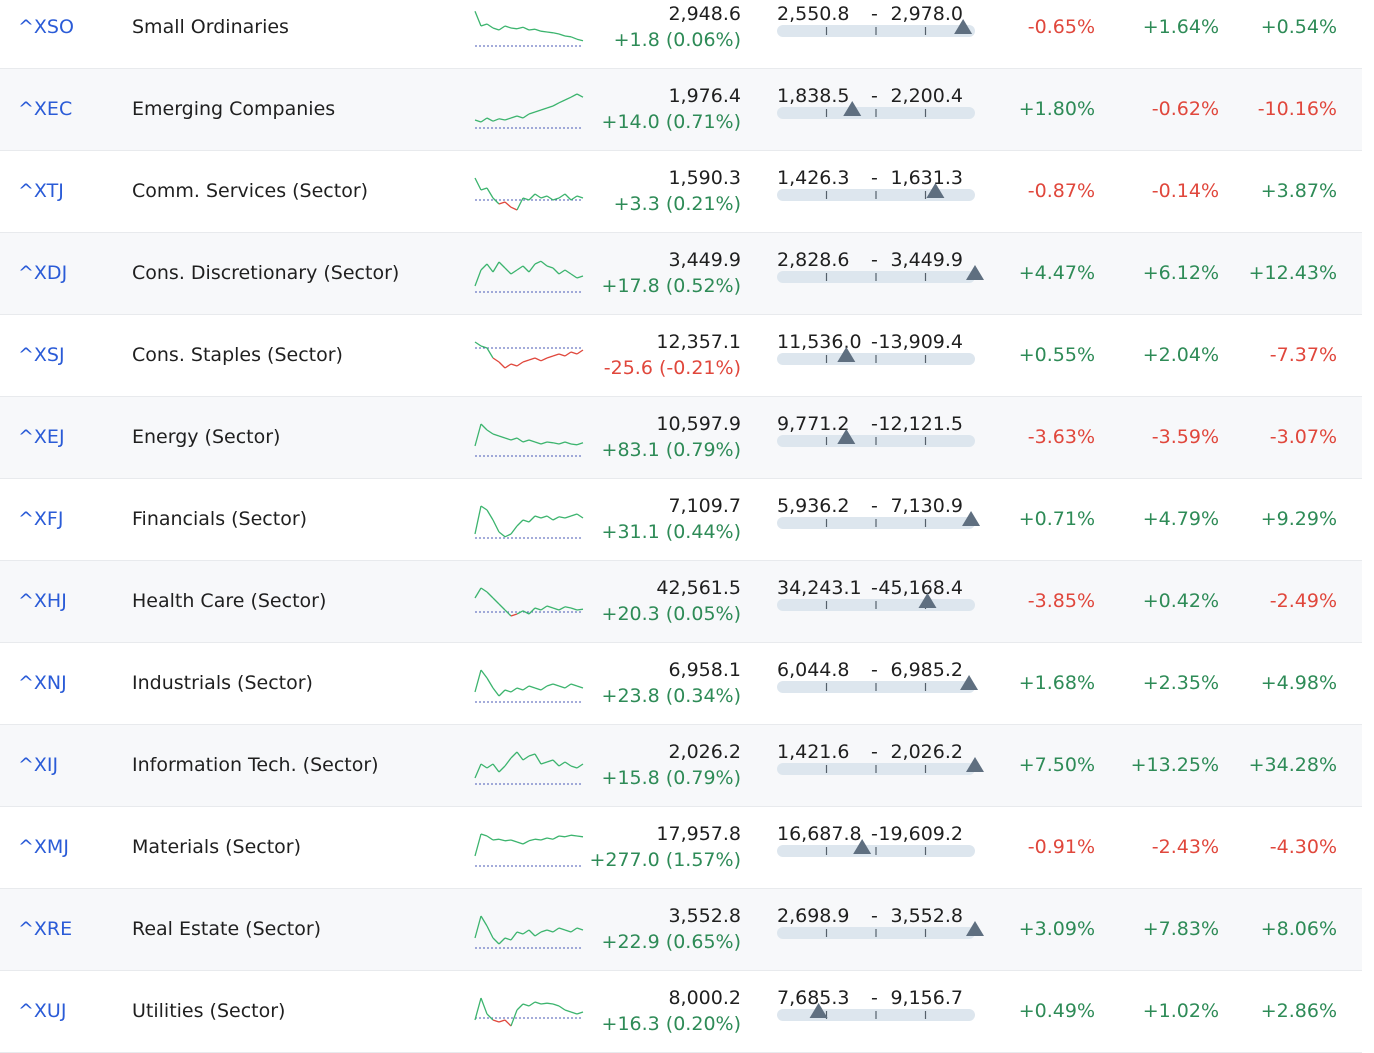 The image size is (1374, 1053). Describe the element at coordinates (38, 765) in the screenshot. I see `index-code-link: ^XIJ` at that location.